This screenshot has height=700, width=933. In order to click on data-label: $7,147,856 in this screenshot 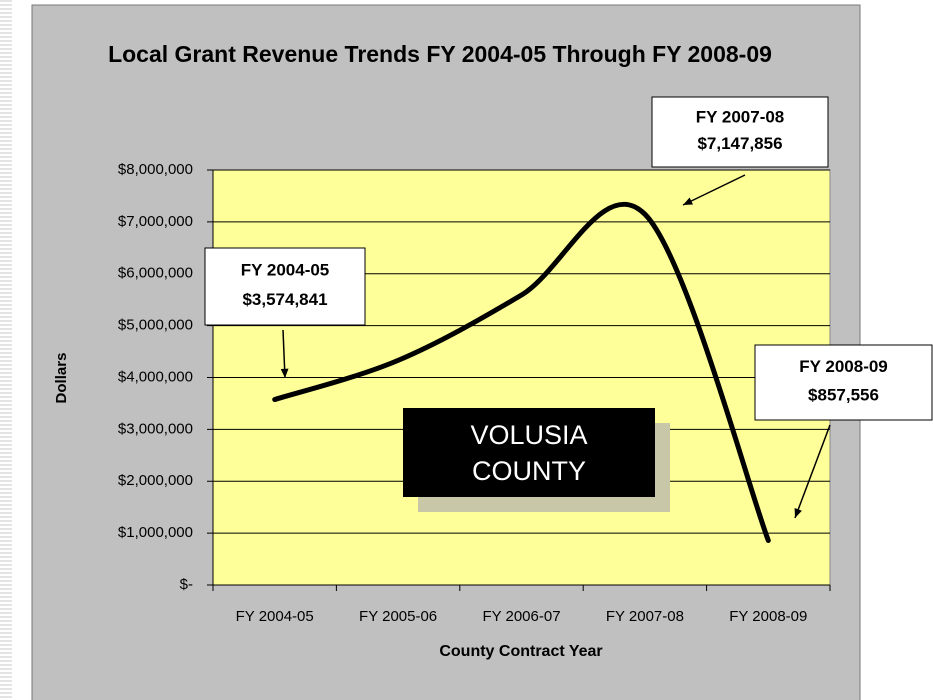, I will do `click(739, 143)`.